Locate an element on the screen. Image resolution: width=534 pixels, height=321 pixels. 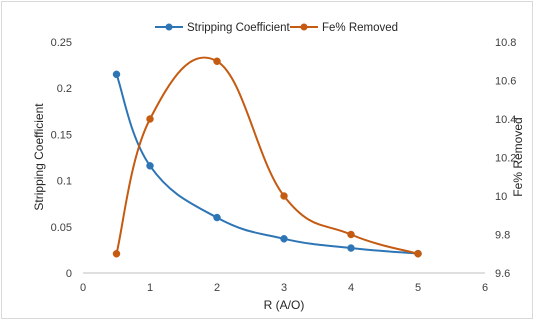
y2-tick-label: 10 is located at coordinates (501, 197).